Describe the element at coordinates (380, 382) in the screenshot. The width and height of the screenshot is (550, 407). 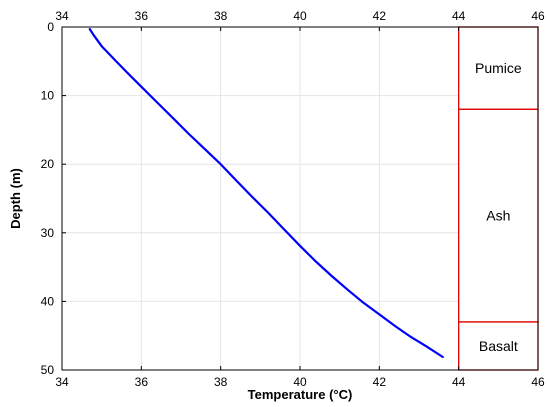
I see `x-tick-label-bottom: 42` at that location.